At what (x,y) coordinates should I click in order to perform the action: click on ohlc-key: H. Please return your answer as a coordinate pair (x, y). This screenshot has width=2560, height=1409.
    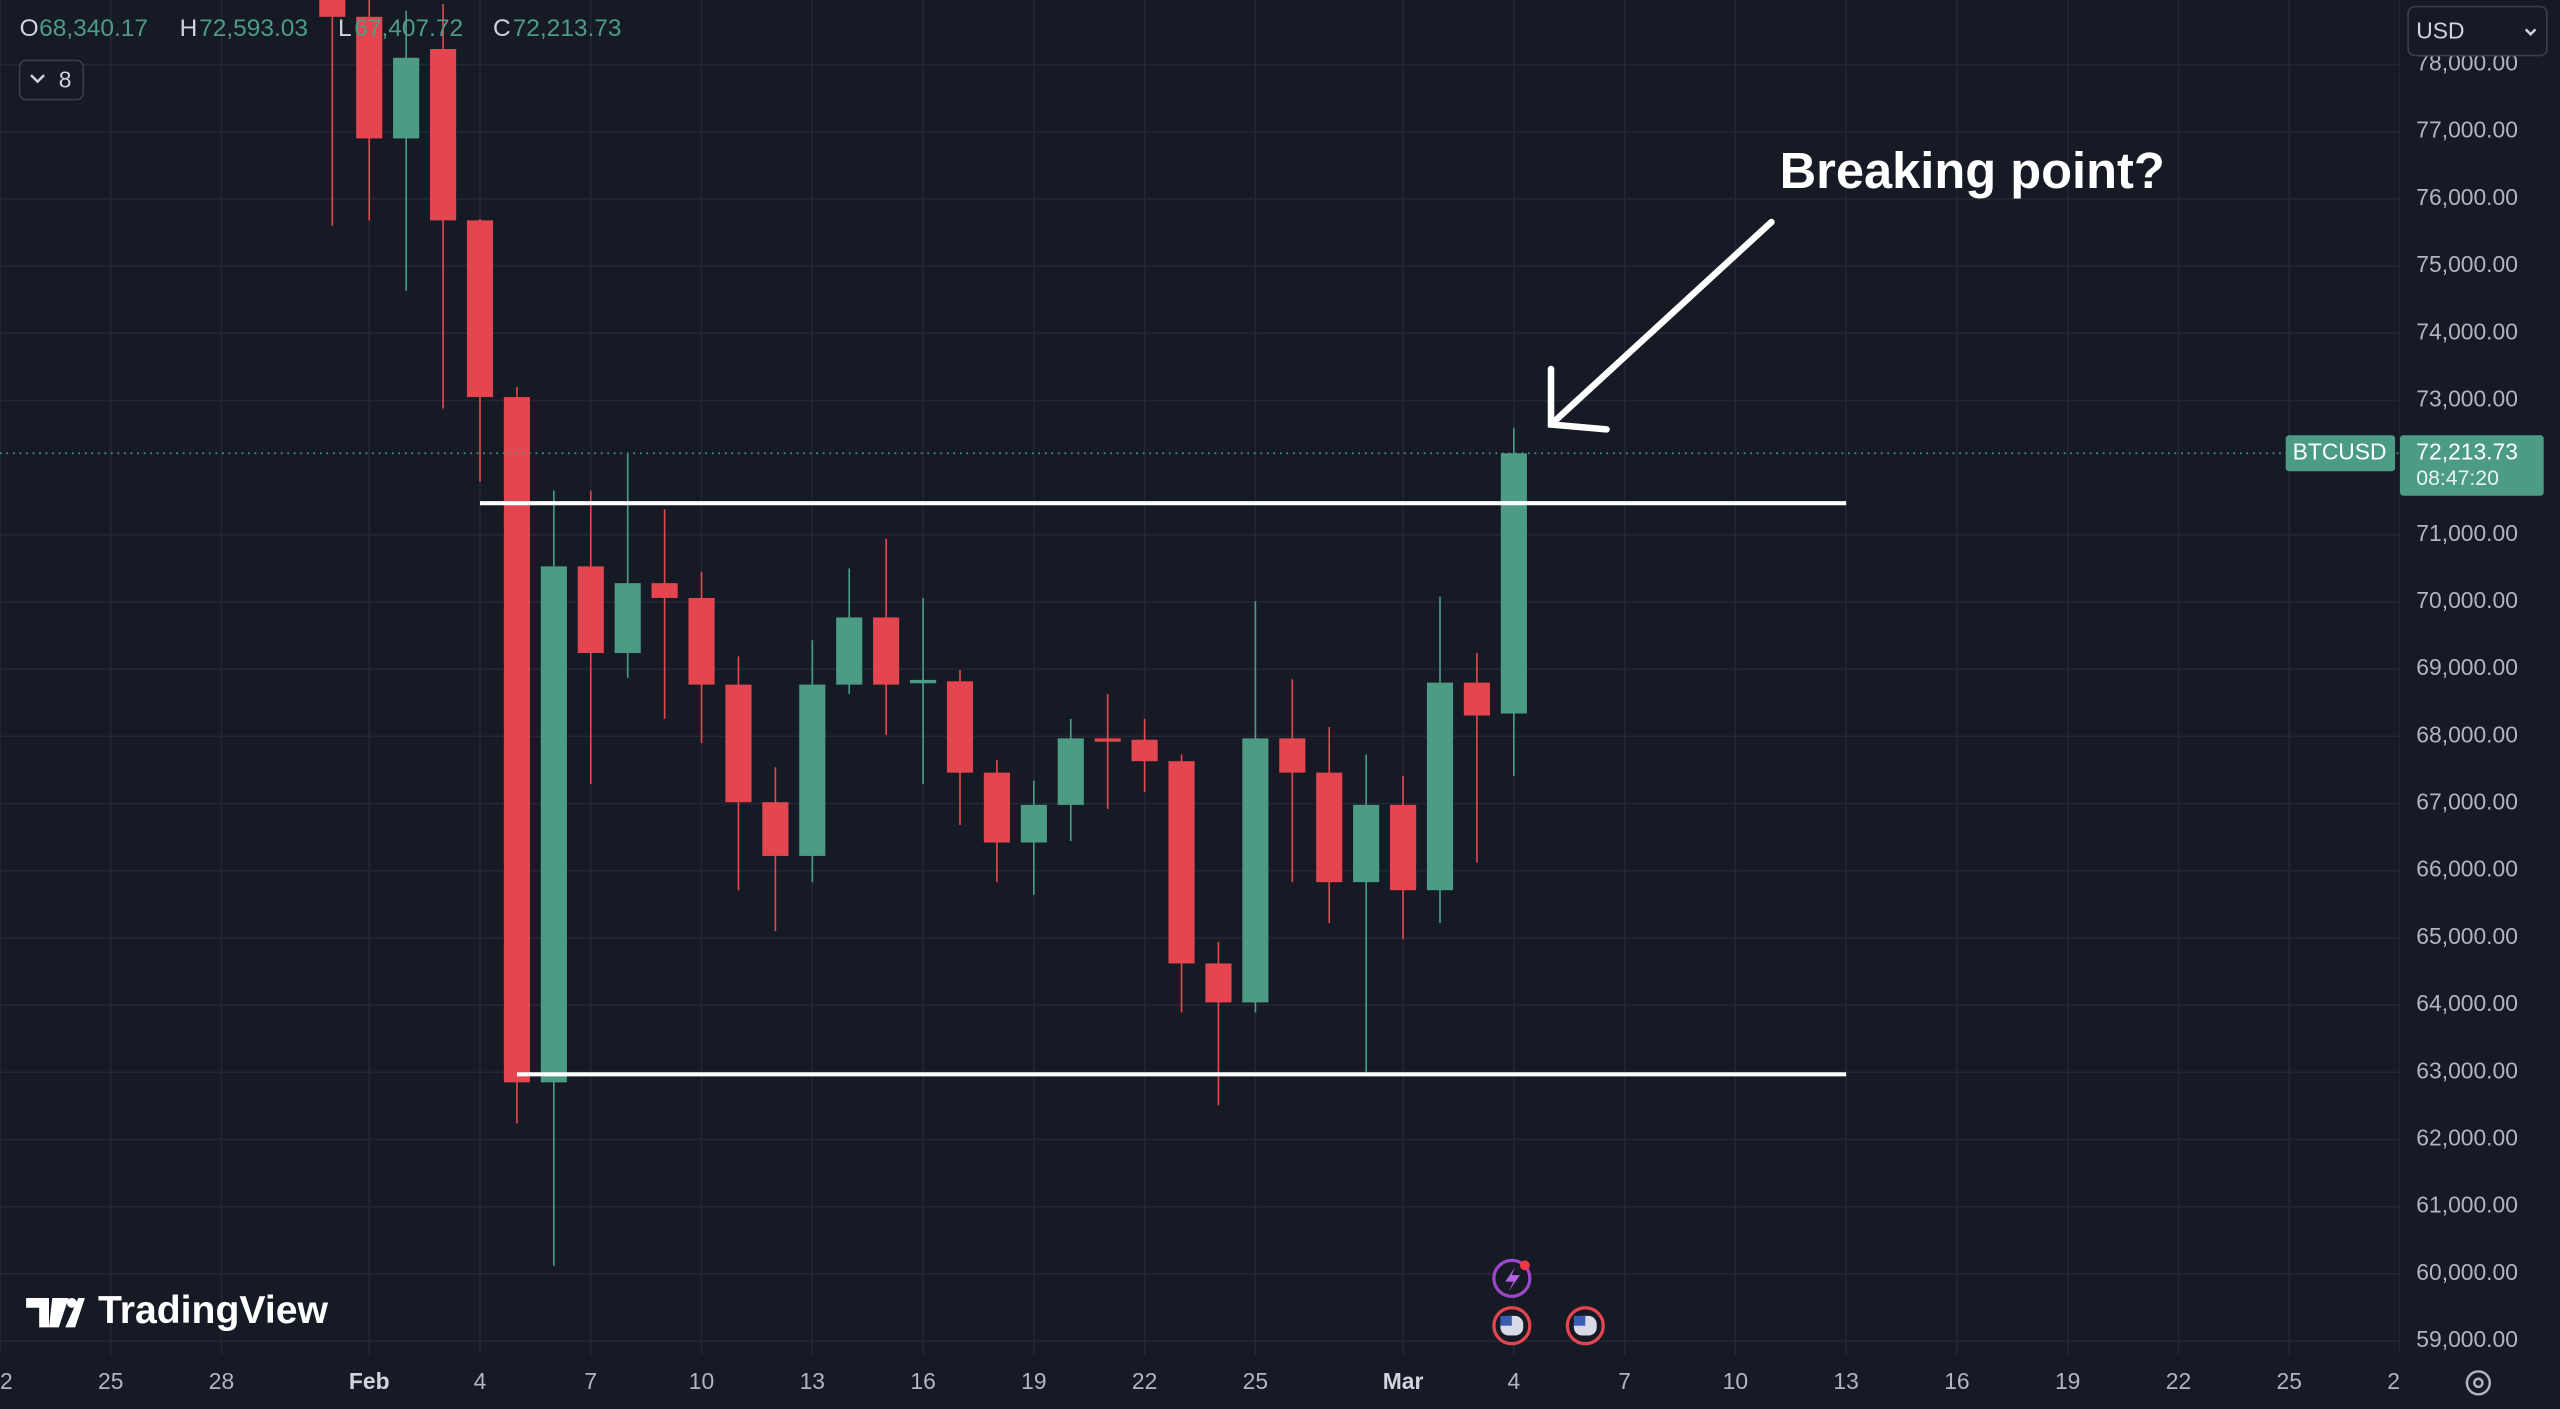
    Looking at the image, I should click on (189, 28).